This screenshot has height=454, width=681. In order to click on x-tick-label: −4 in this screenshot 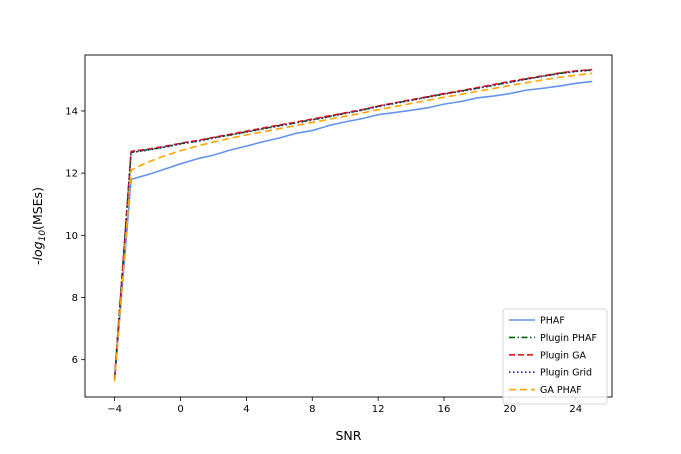, I will do `click(114, 409)`.